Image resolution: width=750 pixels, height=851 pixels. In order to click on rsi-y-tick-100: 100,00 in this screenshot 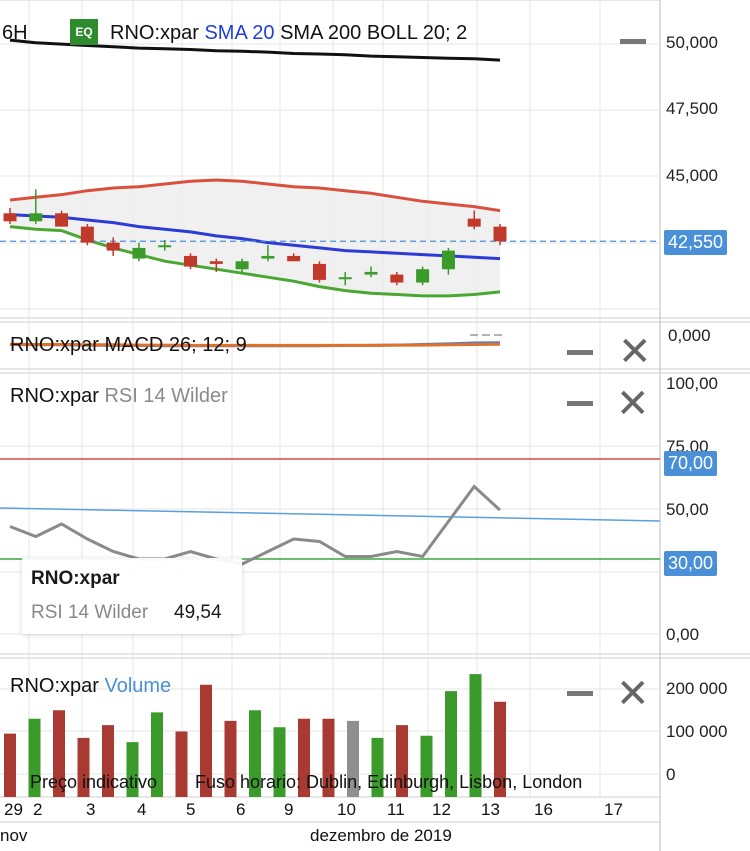, I will do `click(692, 383)`.